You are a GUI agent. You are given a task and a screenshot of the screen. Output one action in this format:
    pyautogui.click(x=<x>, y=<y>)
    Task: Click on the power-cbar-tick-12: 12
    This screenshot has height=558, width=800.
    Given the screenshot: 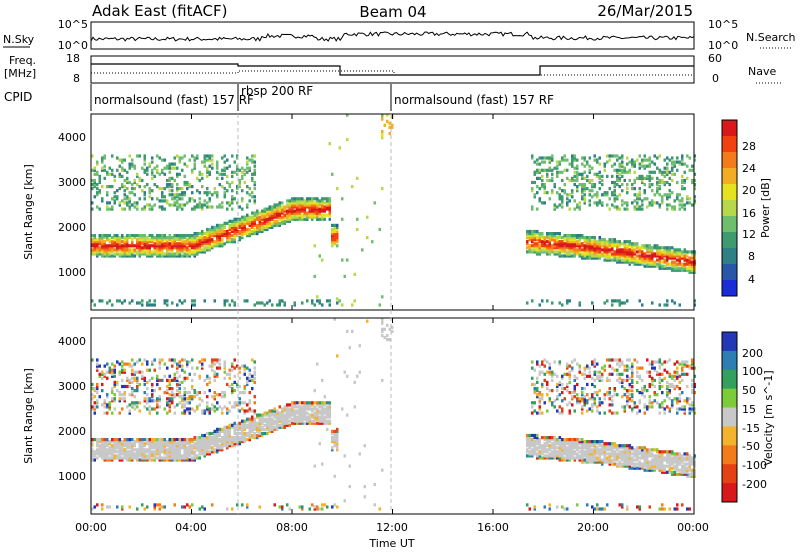 What is the action you would take?
    pyautogui.click(x=749, y=234)
    